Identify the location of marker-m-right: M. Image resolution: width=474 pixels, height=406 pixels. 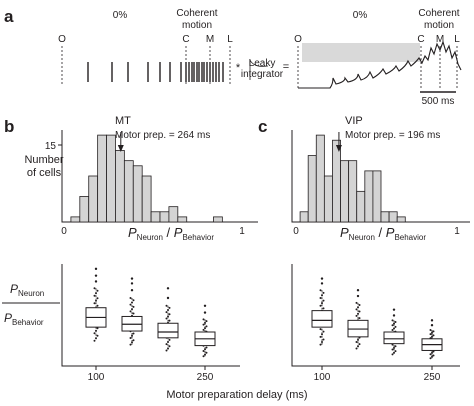
(440, 39).